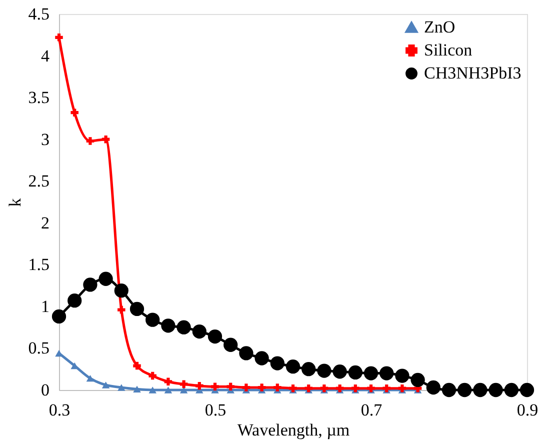 The height and width of the screenshot is (443, 543). I want to click on legend-label: CH3NH3PbI3, so click(473, 73).